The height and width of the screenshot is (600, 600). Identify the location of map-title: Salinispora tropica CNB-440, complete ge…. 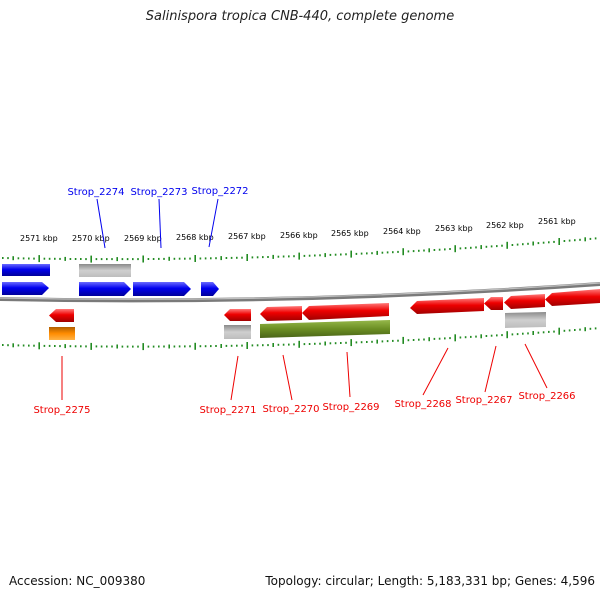
(300, 16).